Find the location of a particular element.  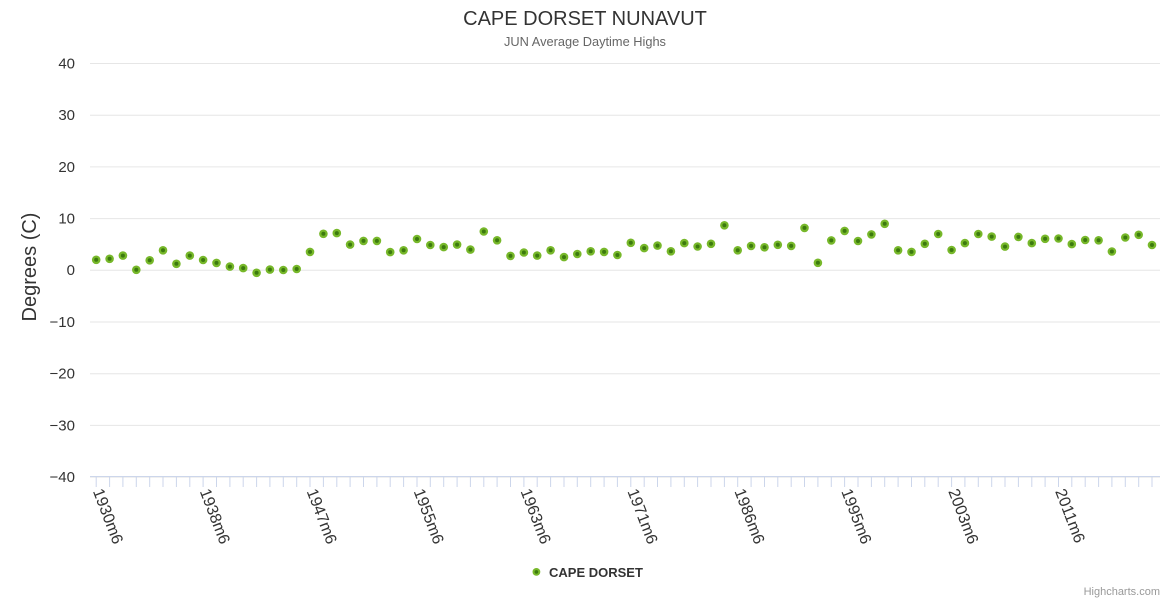

svg-text: 0 is located at coordinates (71, 270).